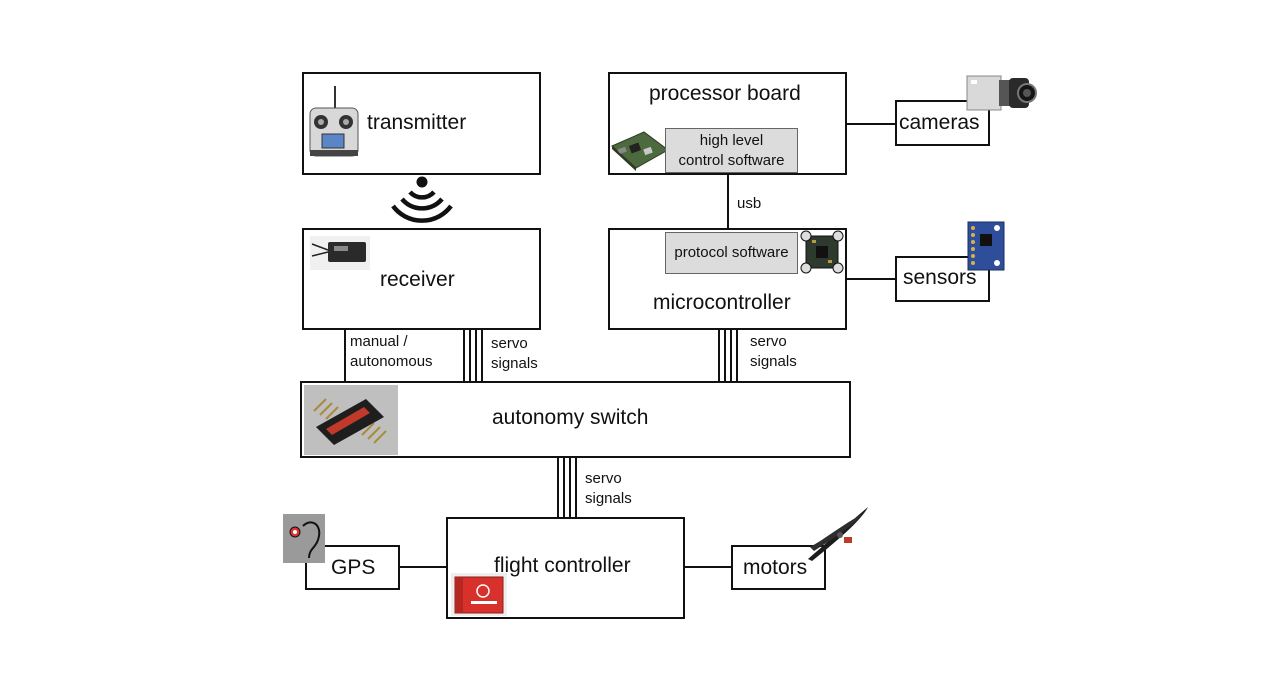 This screenshot has height=691, width=1280. I want to click on high-level-software-box: high level control software, so click(731, 150).